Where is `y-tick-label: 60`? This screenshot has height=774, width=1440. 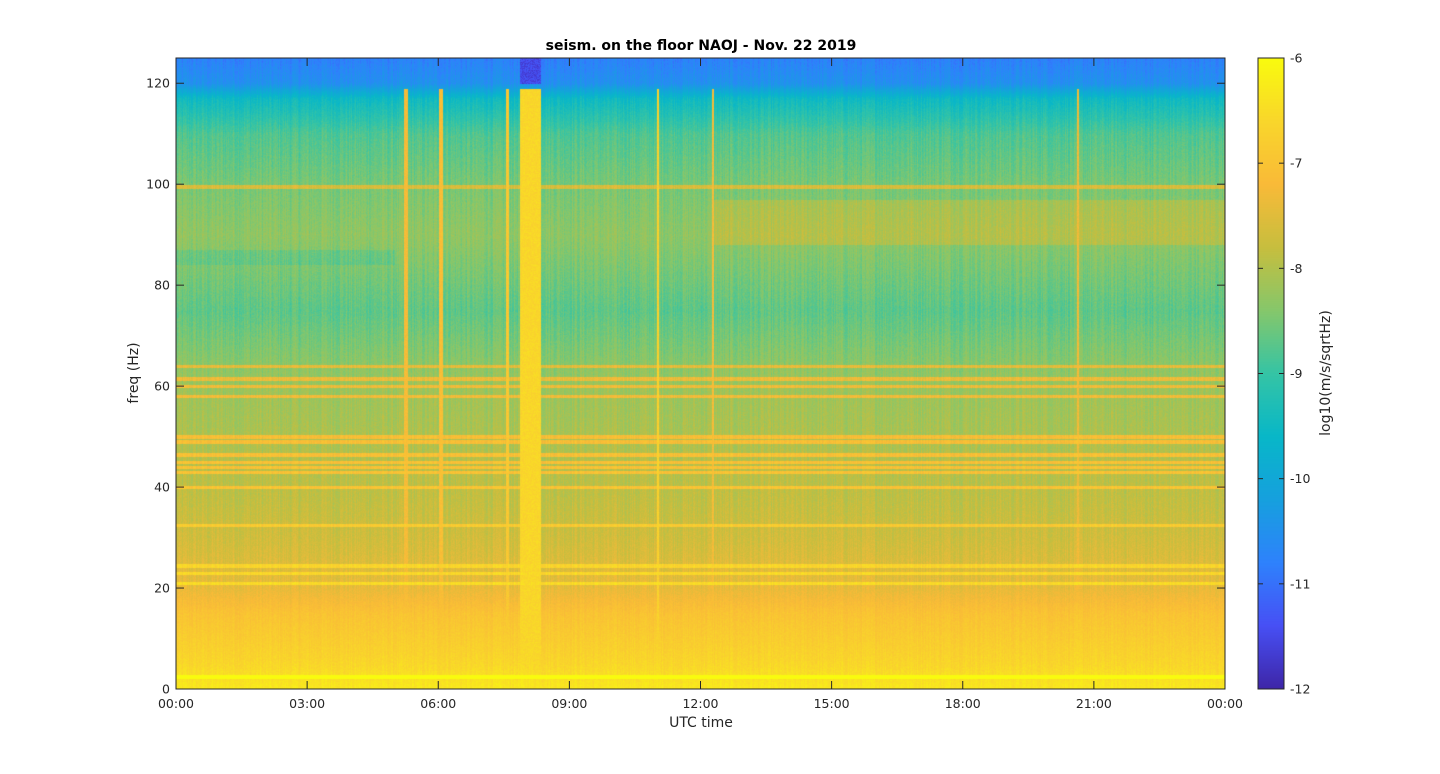
y-tick-label: 60 is located at coordinates (162, 386).